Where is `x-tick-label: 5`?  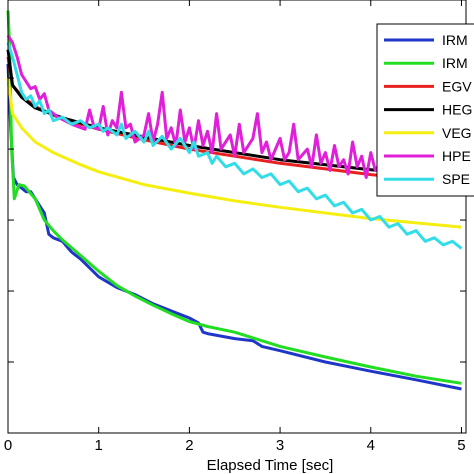
x-tick-label: 5 is located at coordinates (461, 445).